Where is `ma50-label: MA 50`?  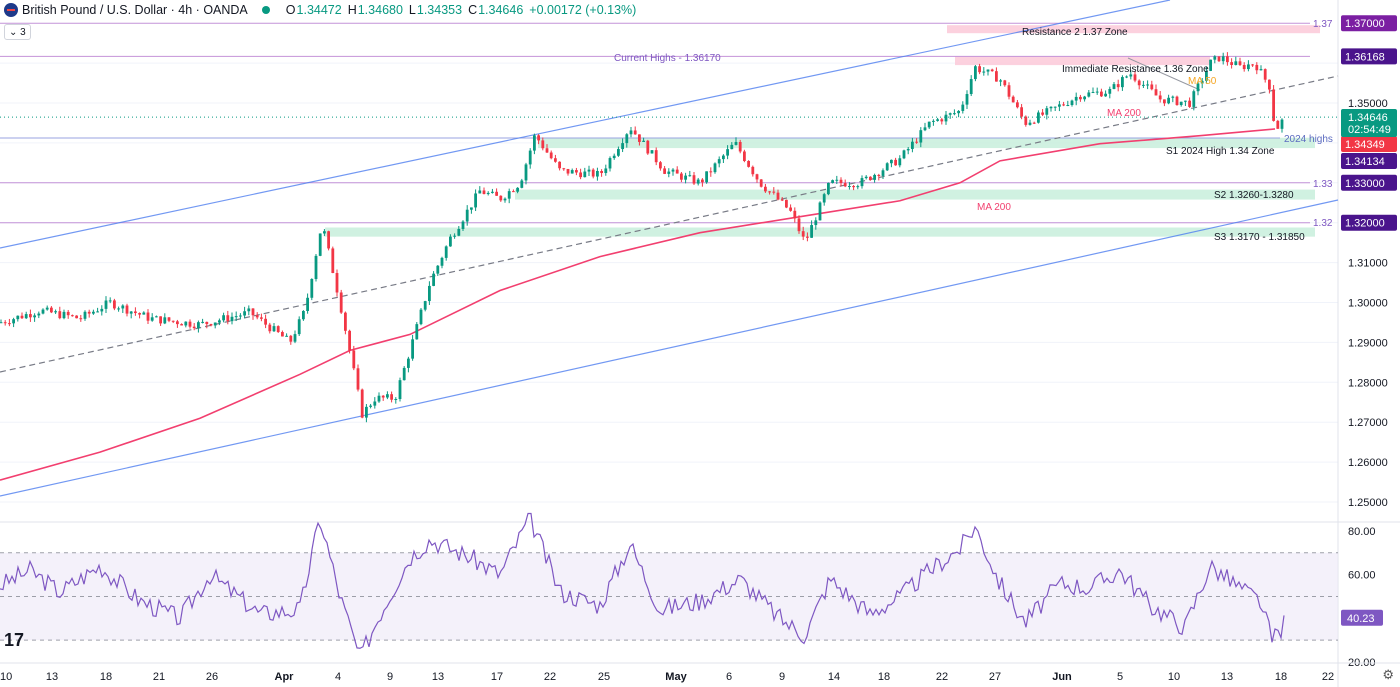 ma50-label: MA 50 is located at coordinates (1202, 81).